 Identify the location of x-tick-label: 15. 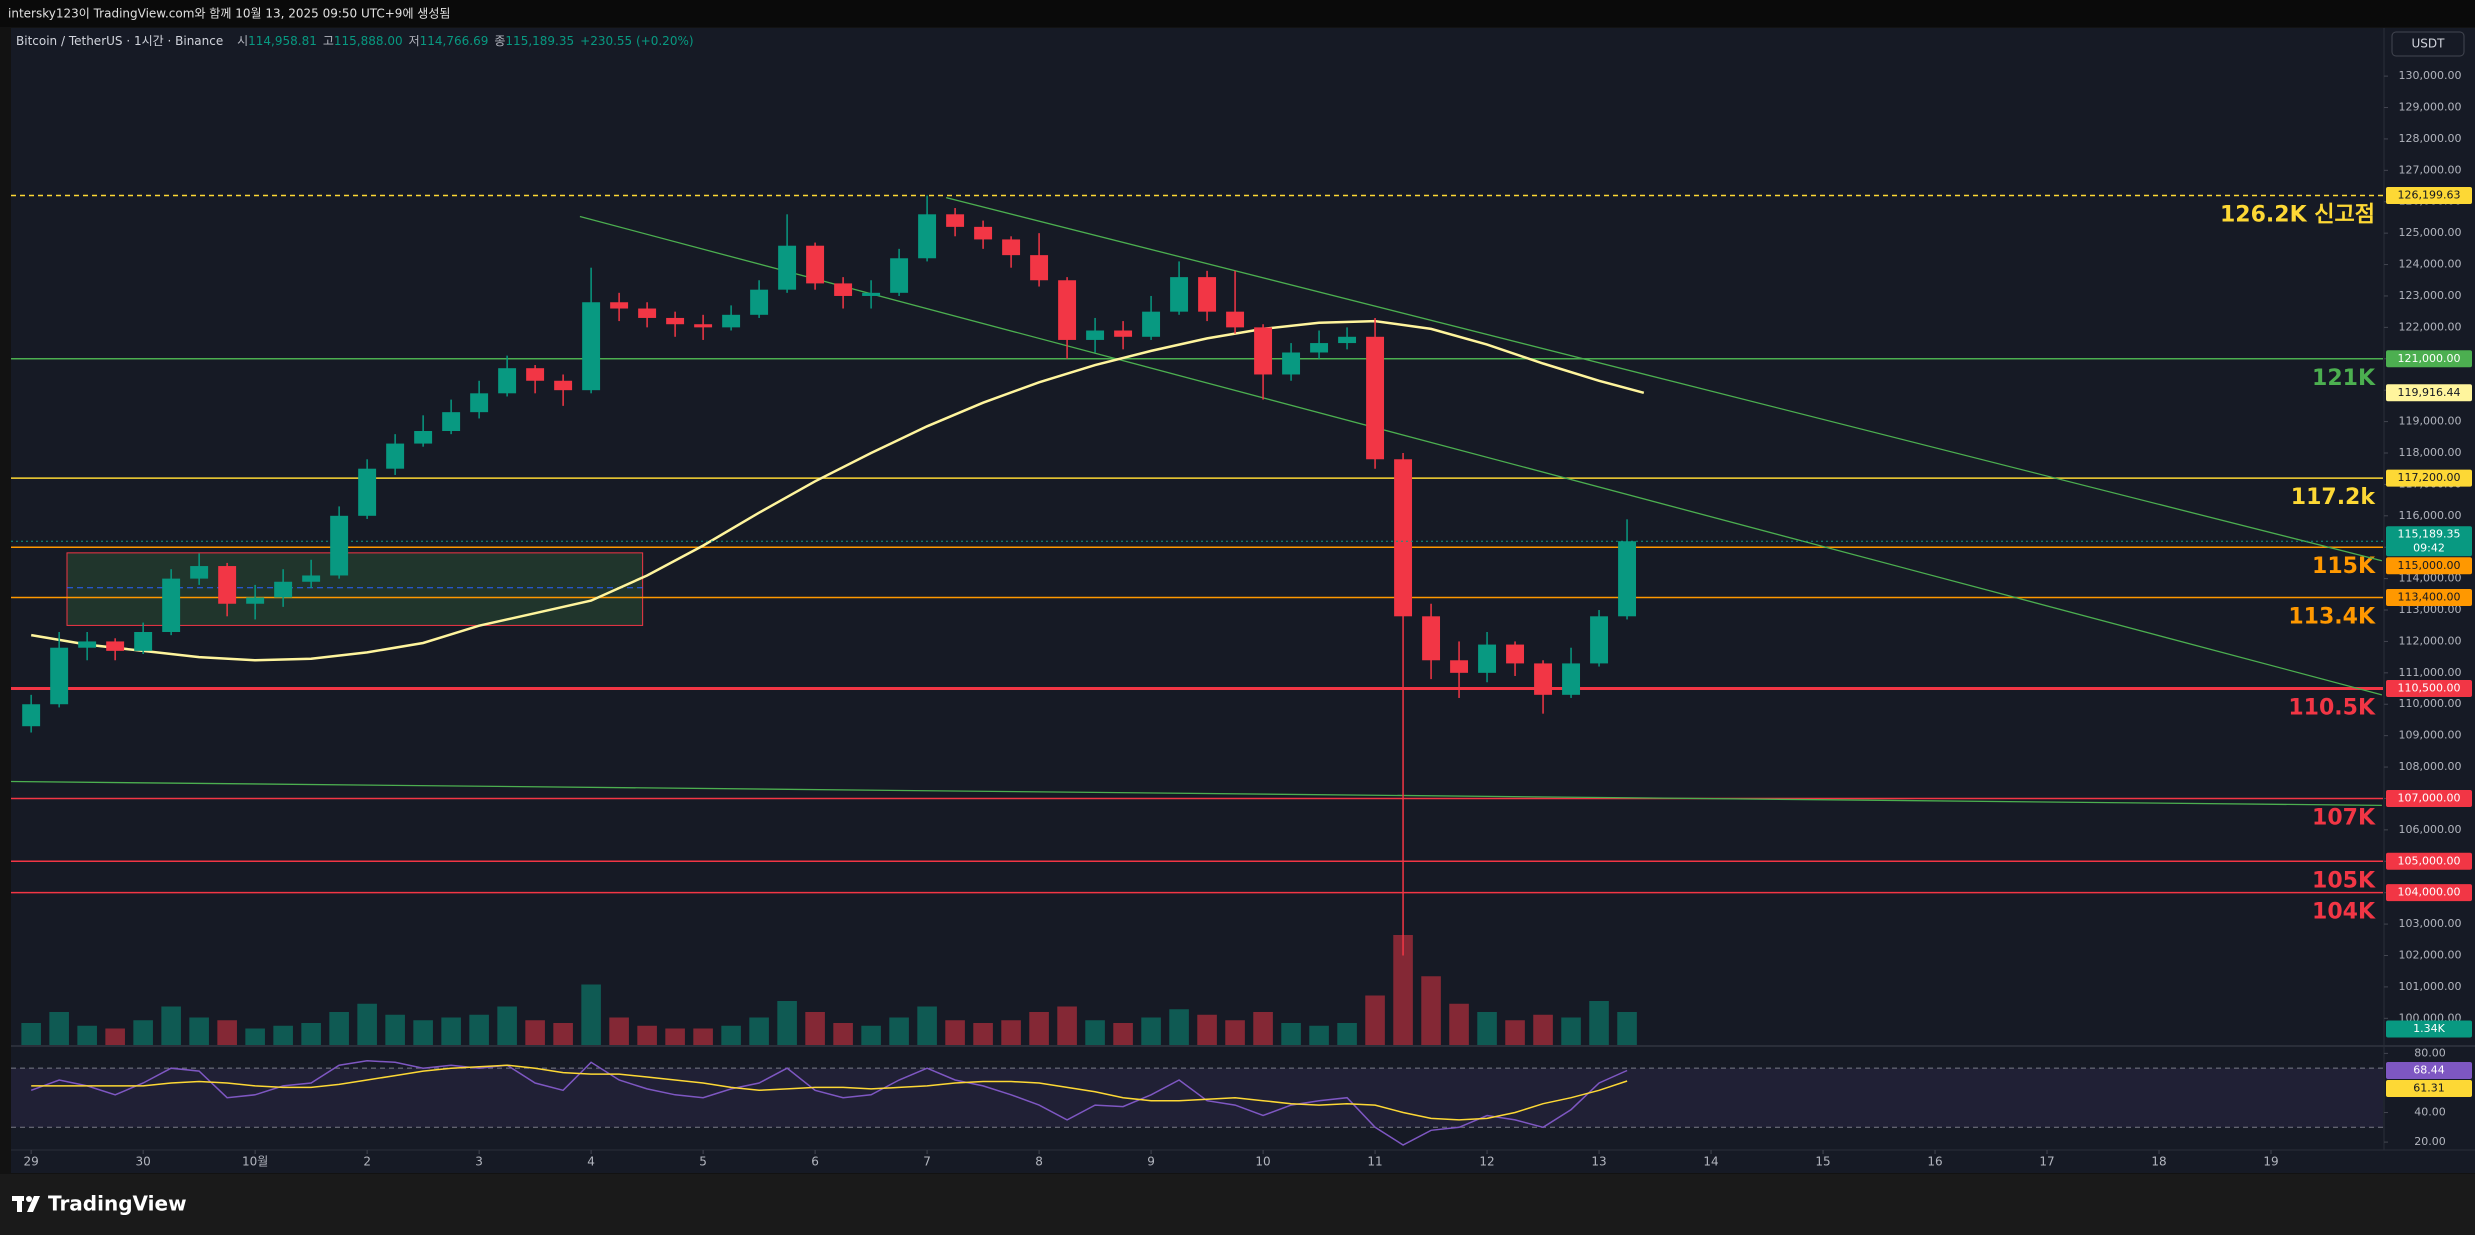
(1822, 1162).